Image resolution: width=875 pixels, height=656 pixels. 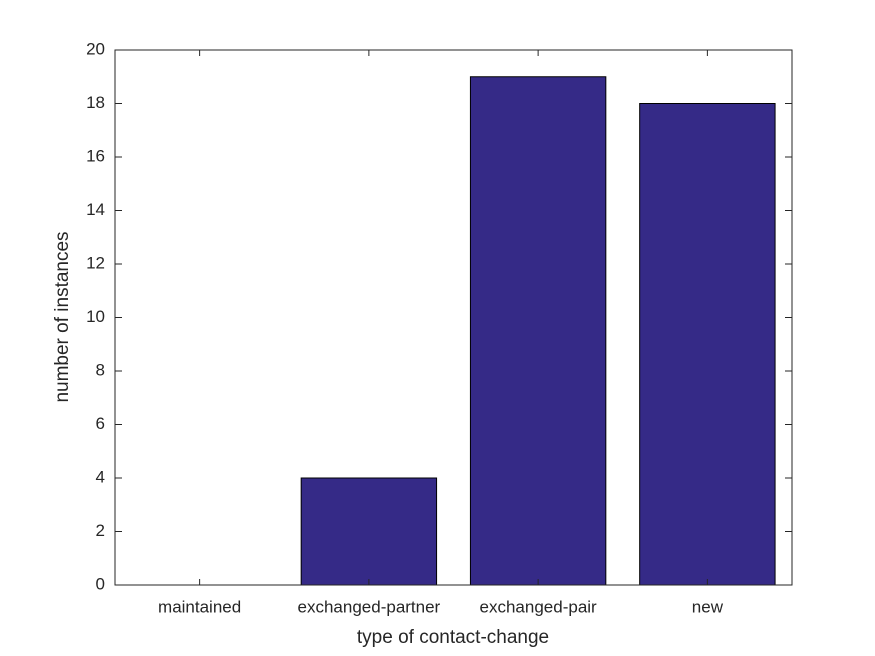 I want to click on y-tick-label: 4, so click(x=100, y=476).